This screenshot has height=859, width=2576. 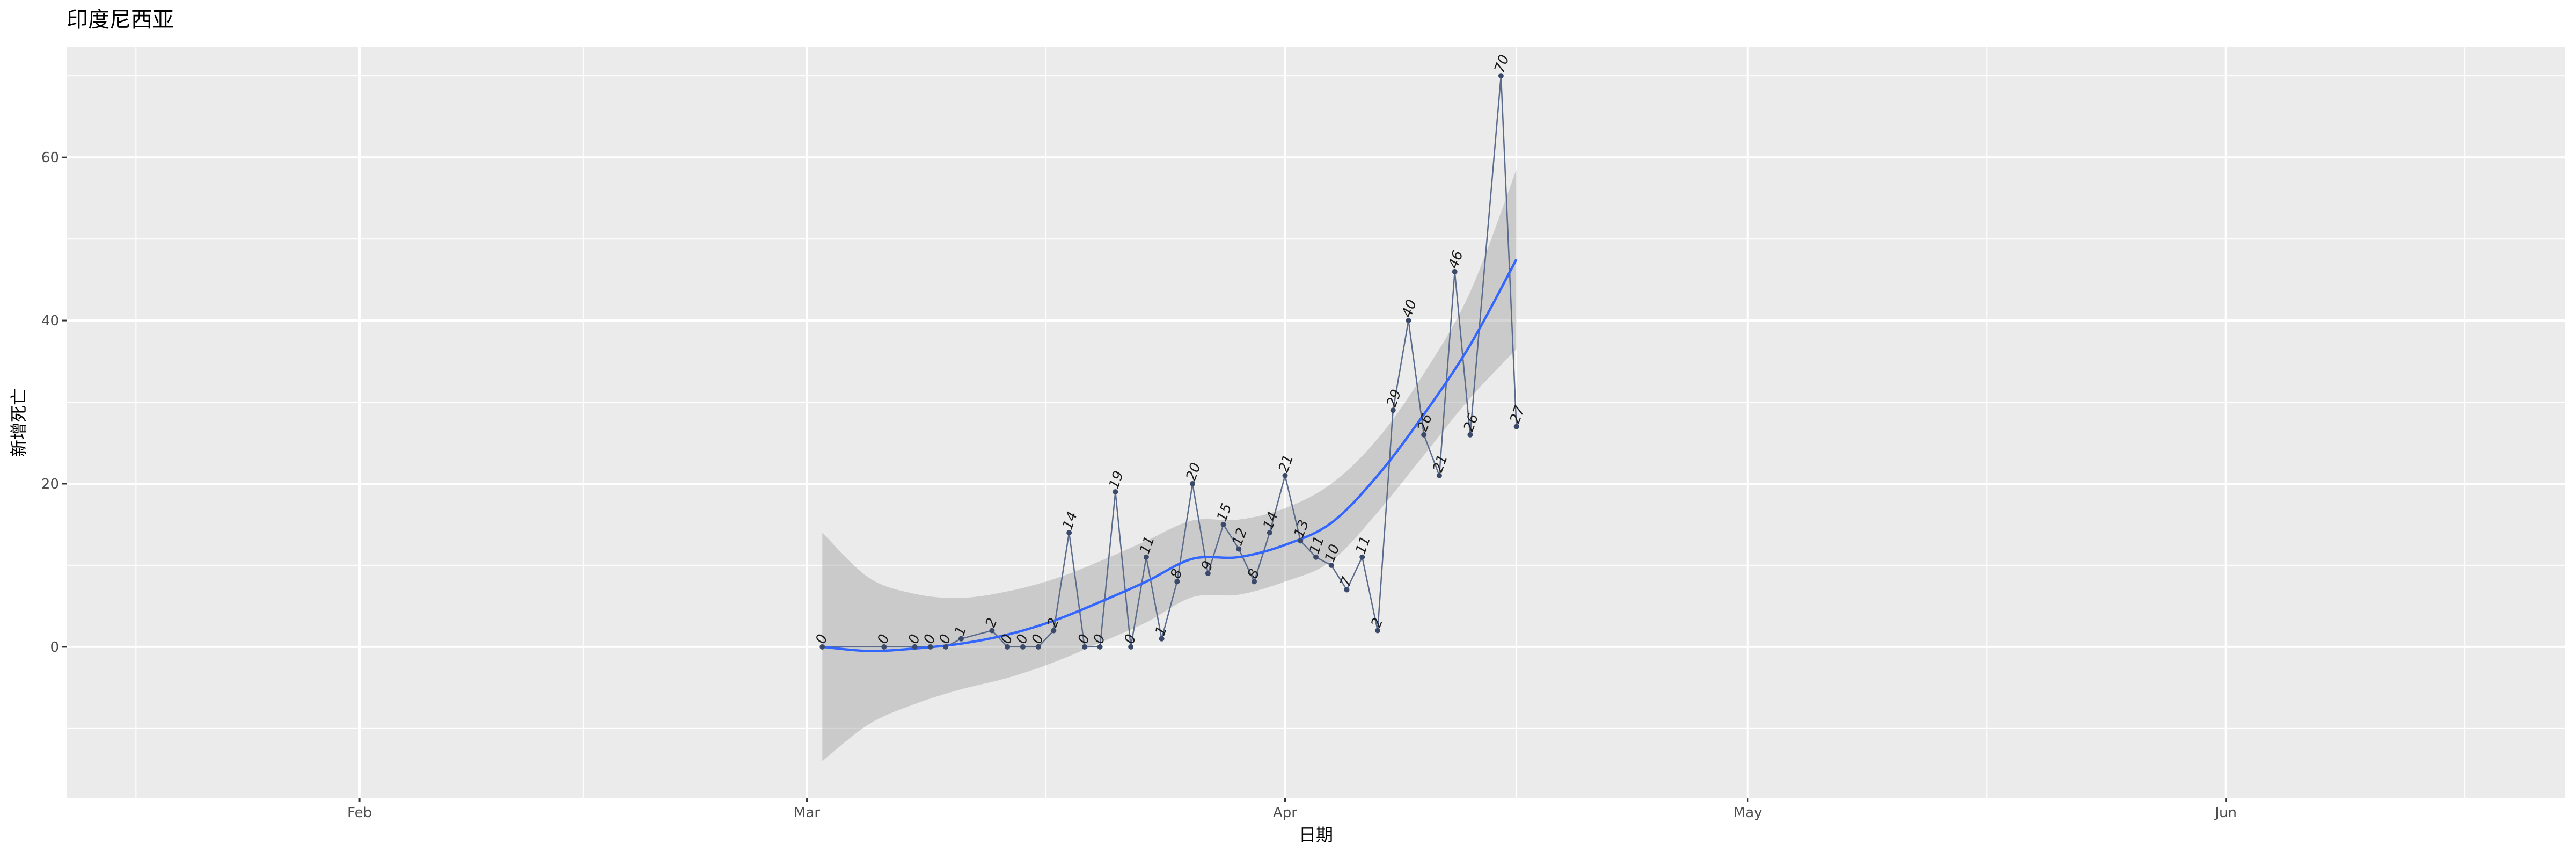 What do you see at coordinates (359, 813) in the screenshot?
I see `x-tick-label: Feb` at bounding box center [359, 813].